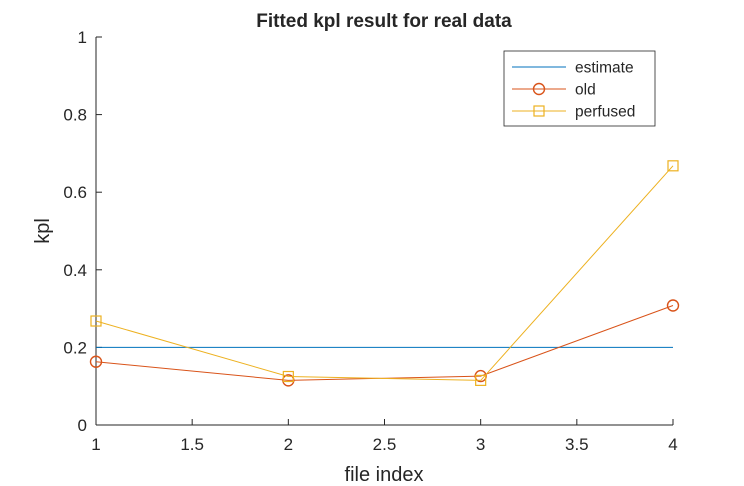  What do you see at coordinates (605, 112) in the screenshot?
I see `legend-label-perfused: perfused` at bounding box center [605, 112].